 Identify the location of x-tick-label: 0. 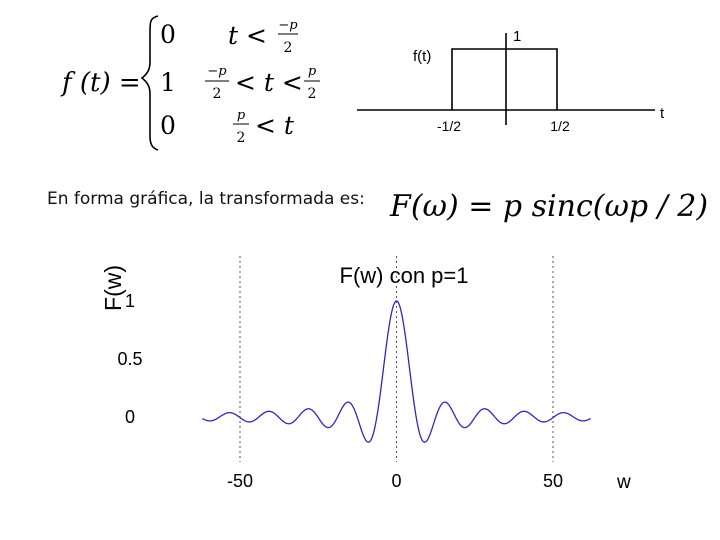
(396, 481).